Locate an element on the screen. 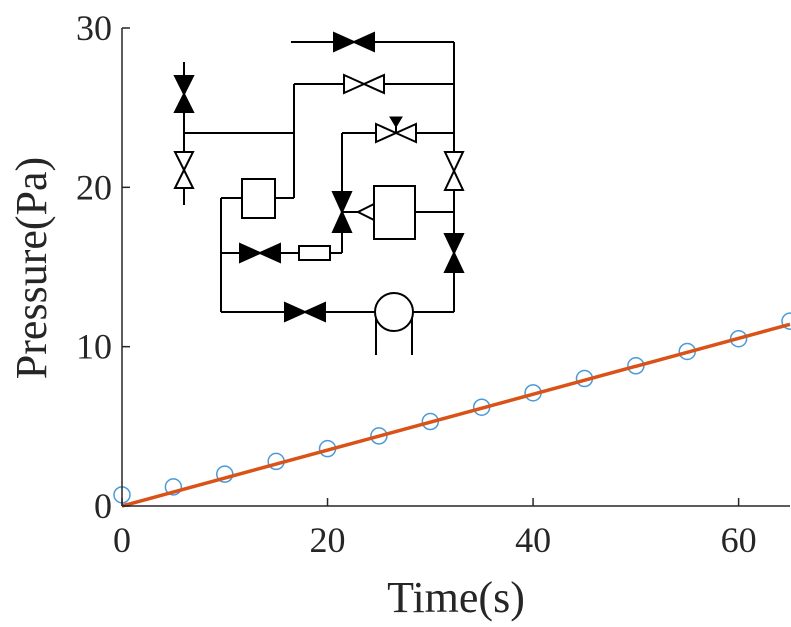 This screenshot has width=791, height=627. y-tick-label: 0 is located at coordinates (103, 506).